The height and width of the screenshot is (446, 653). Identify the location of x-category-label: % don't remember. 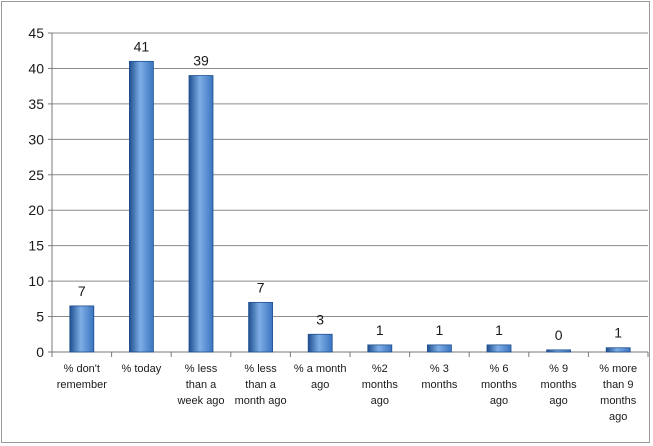
(82, 377).